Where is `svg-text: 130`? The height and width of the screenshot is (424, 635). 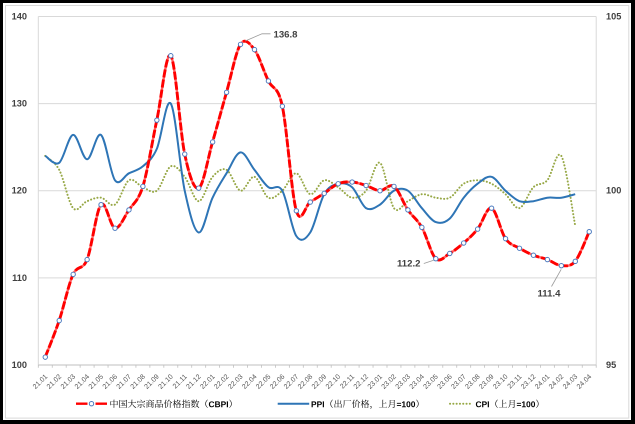
svg-text: 130 is located at coordinates (19, 104).